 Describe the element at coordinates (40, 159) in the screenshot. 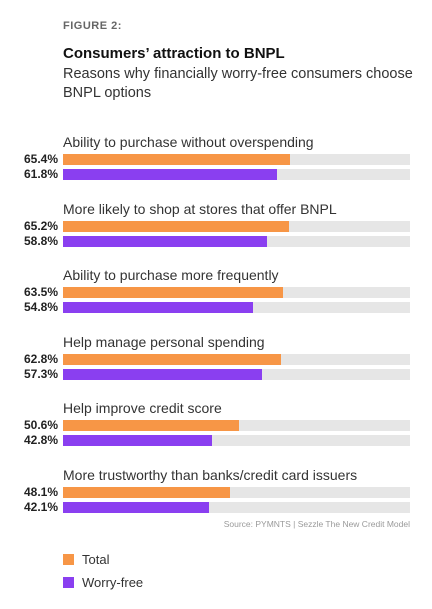

I see `data-label-total: 65.4%` at that location.